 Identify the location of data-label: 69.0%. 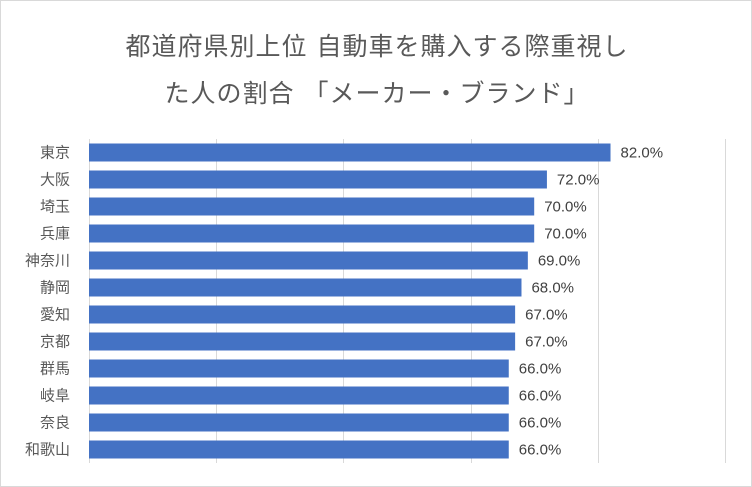
(559, 261).